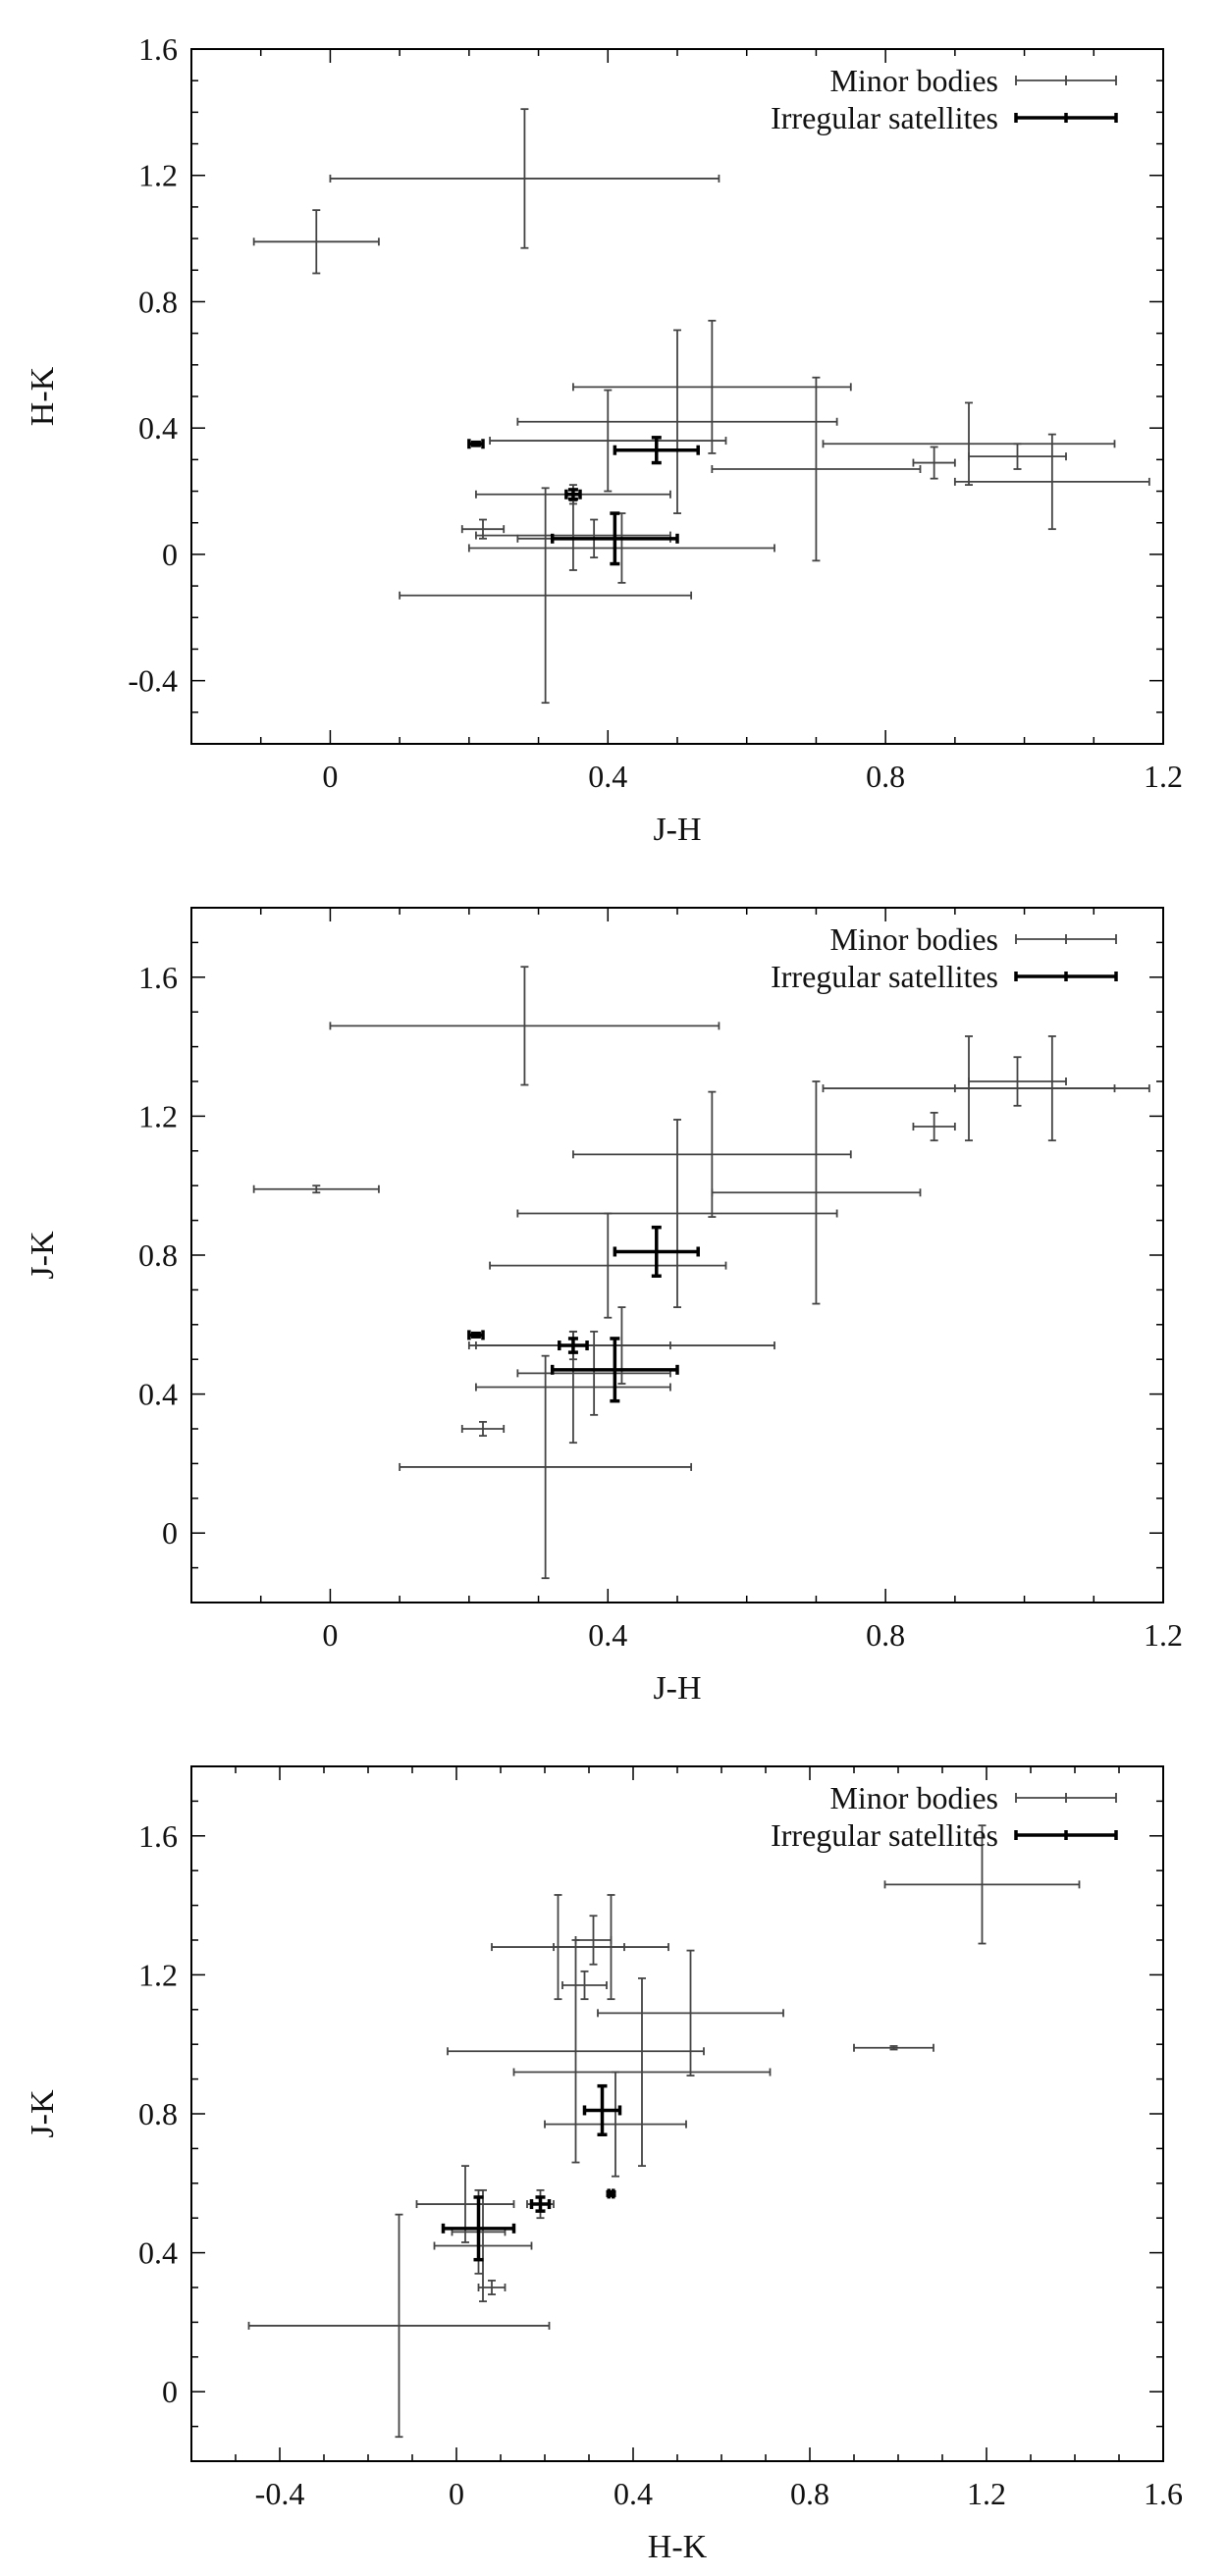 This screenshot has height=2576, width=1227. What do you see at coordinates (280, 2493) in the screenshot?
I see `x-tick-label: -0.4` at bounding box center [280, 2493].